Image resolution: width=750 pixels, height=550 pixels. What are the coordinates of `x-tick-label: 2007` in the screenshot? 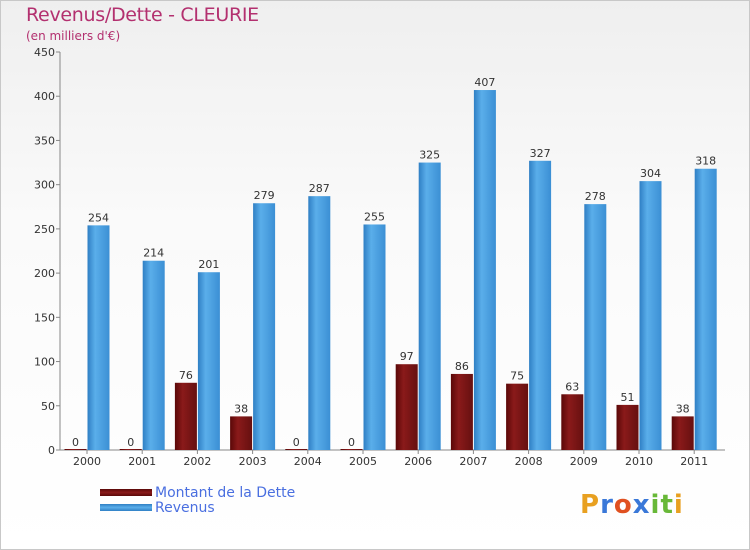 It's located at (473, 461).